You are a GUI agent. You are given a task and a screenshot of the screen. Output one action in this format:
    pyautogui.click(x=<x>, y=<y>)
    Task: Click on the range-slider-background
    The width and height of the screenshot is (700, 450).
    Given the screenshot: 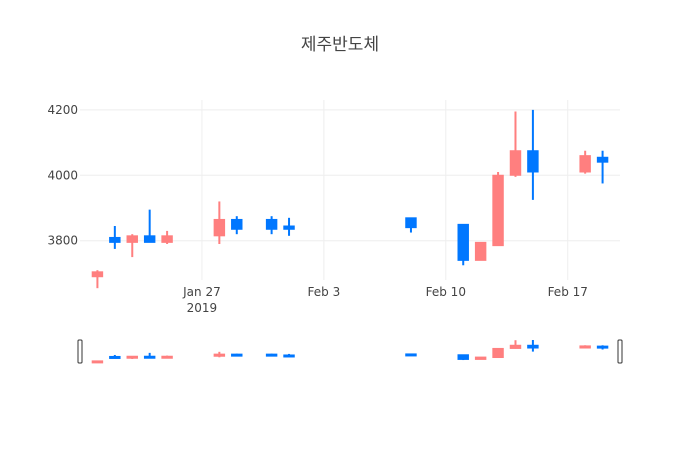 What is the action you would take?
    pyautogui.click(x=350, y=351)
    